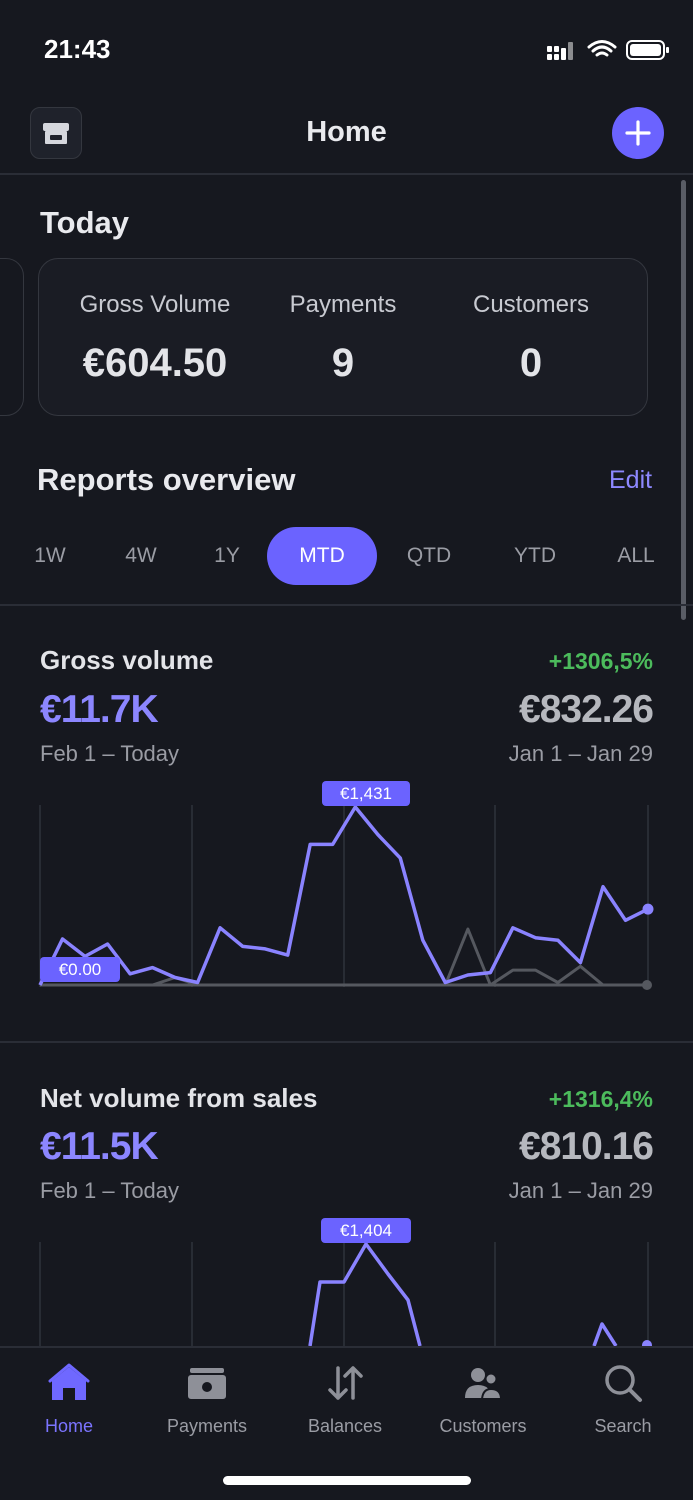 Image resolution: width=693 pixels, height=1500 pixels. I want to click on max-label-badge: €1,431, so click(366, 793).